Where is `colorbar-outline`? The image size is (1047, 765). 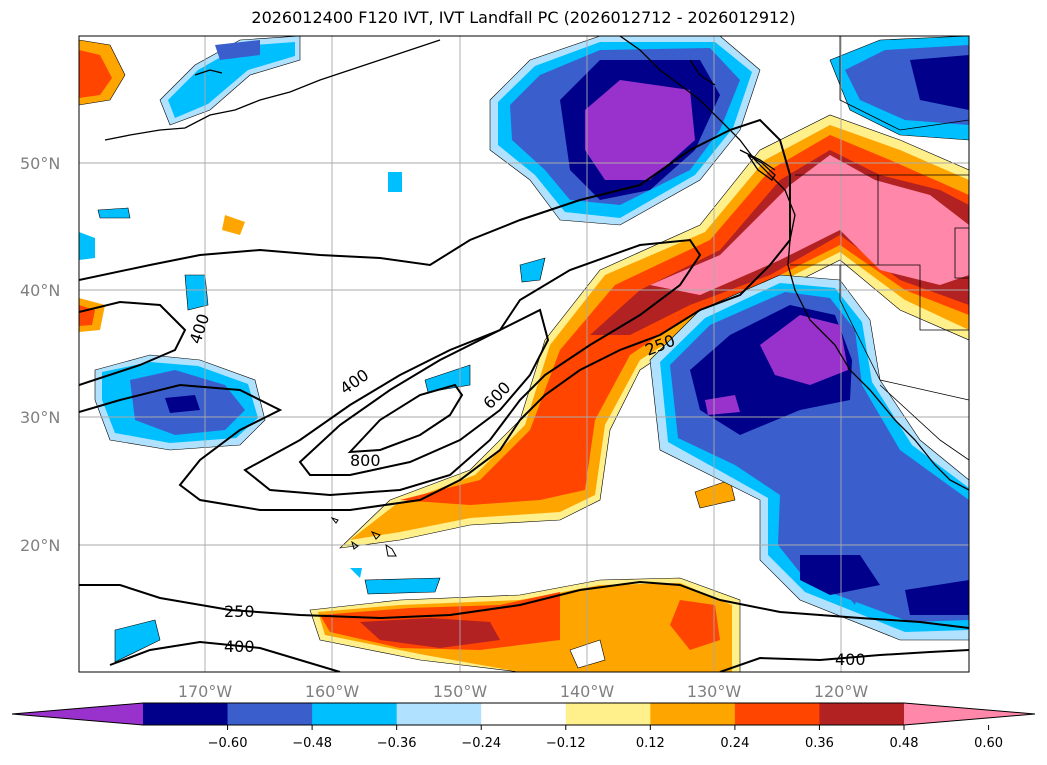 colorbar-outline is located at coordinates (523, 714).